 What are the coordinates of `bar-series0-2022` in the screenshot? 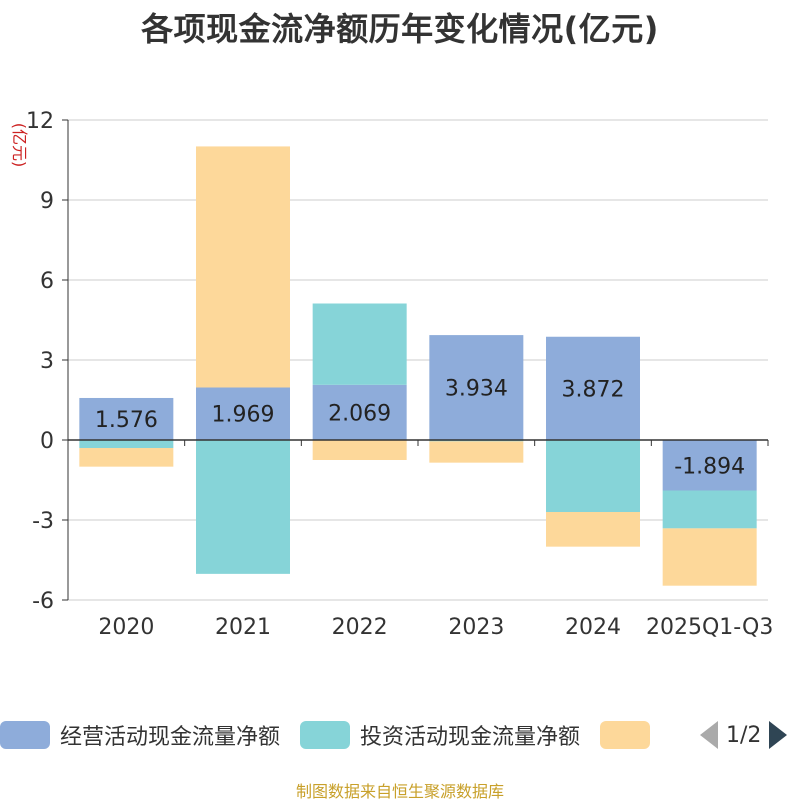 It's located at (359, 412).